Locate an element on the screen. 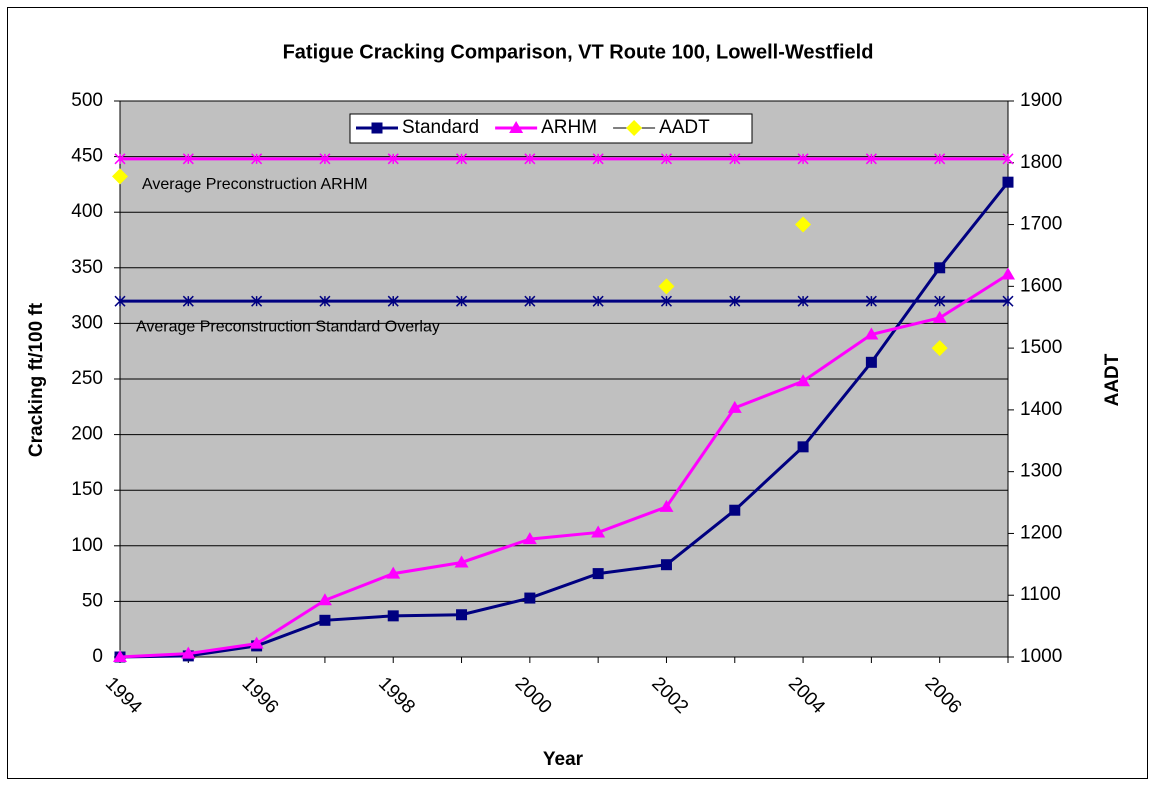 This screenshot has height=787, width=1156. y2-axis-label: AADT is located at coordinates (1112, 379).